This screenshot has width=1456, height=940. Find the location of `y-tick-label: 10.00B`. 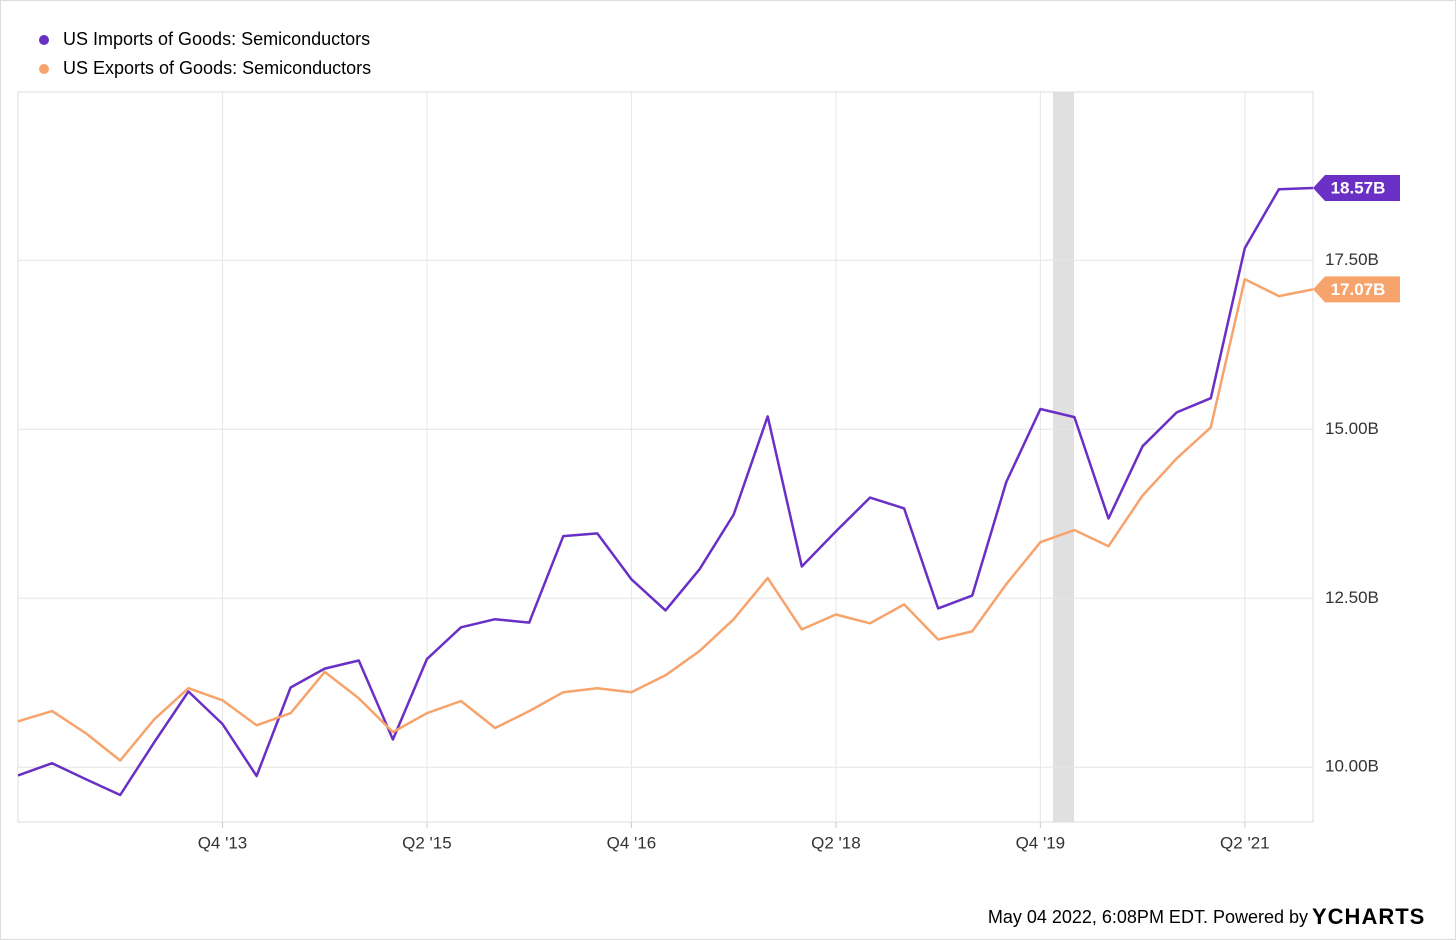

y-tick-label: 10.00B is located at coordinates (1352, 766).